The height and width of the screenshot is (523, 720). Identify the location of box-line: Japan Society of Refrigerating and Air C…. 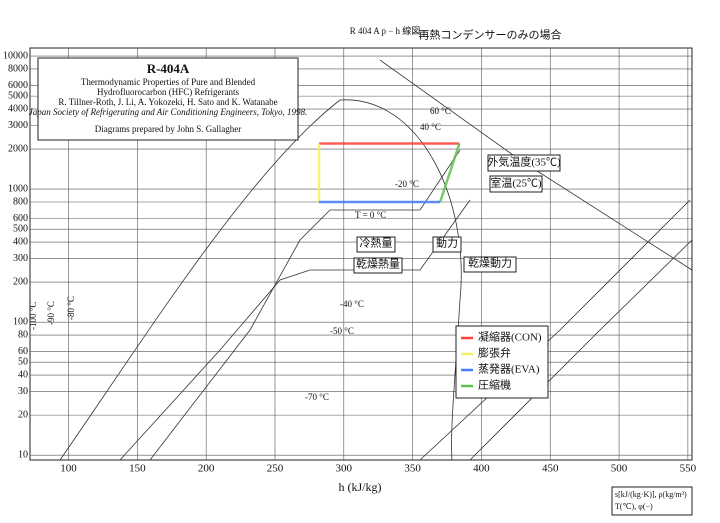
(168, 112).